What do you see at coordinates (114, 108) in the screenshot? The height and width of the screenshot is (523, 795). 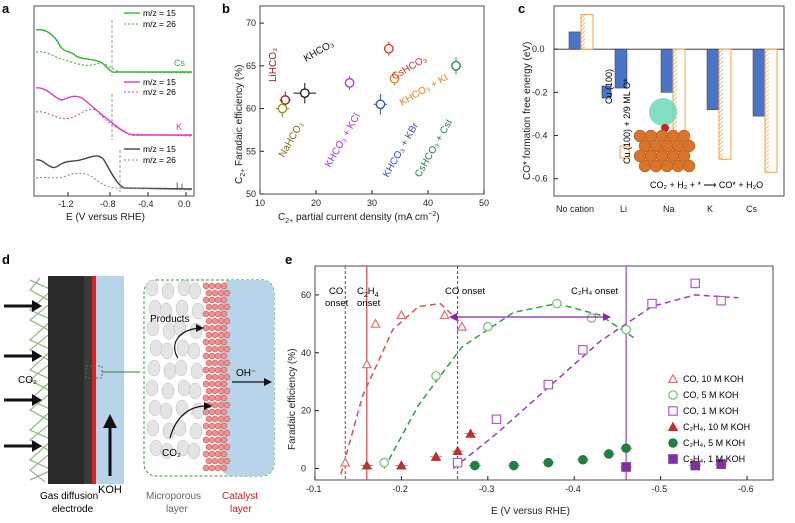 I see `k-group: m/z = 15 m/z = 26 K` at bounding box center [114, 108].